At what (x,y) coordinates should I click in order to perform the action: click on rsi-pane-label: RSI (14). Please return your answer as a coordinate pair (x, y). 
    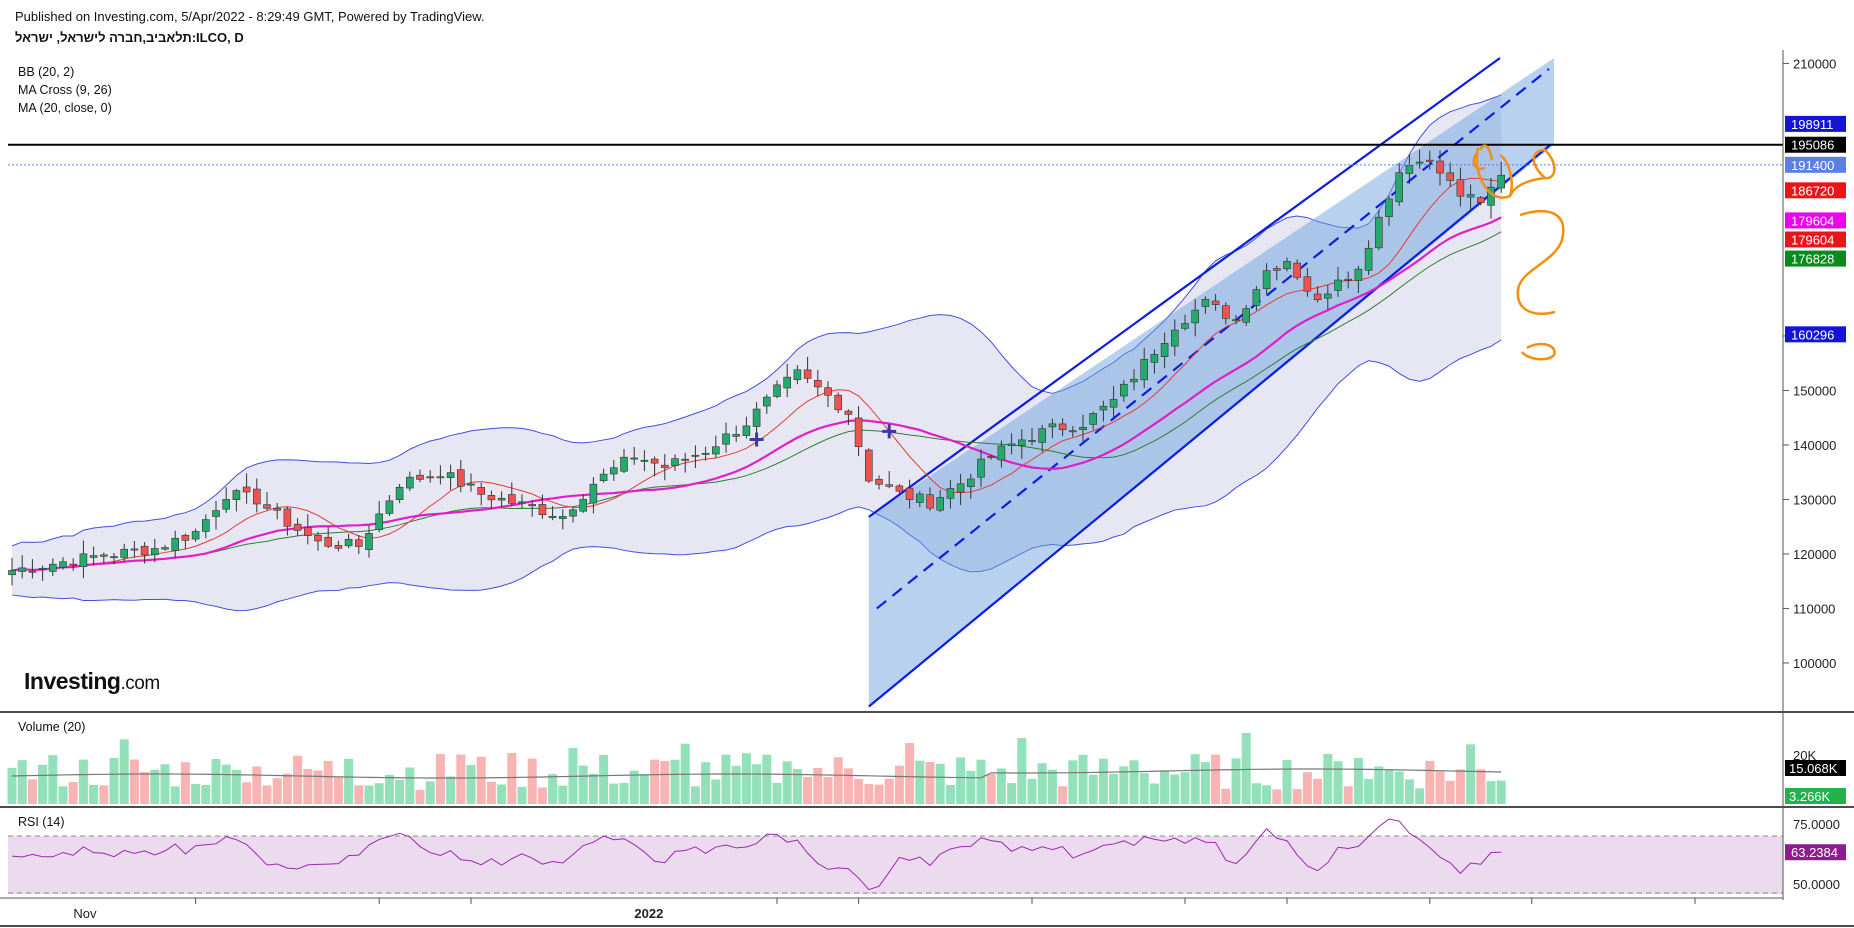
    Looking at the image, I should click on (41, 822).